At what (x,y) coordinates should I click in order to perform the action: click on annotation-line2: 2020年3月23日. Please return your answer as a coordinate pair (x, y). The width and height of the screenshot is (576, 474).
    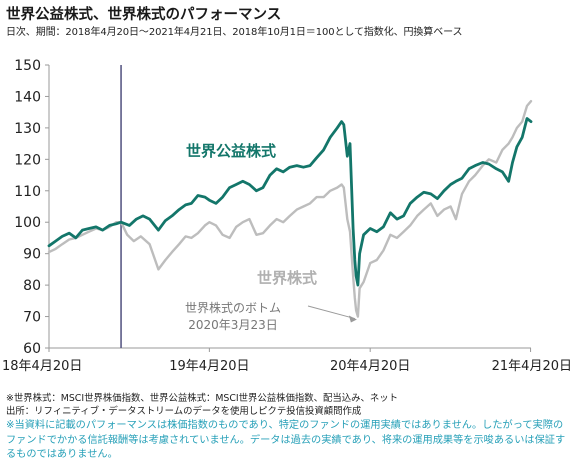
    Looking at the image, I should click on (232, 325).